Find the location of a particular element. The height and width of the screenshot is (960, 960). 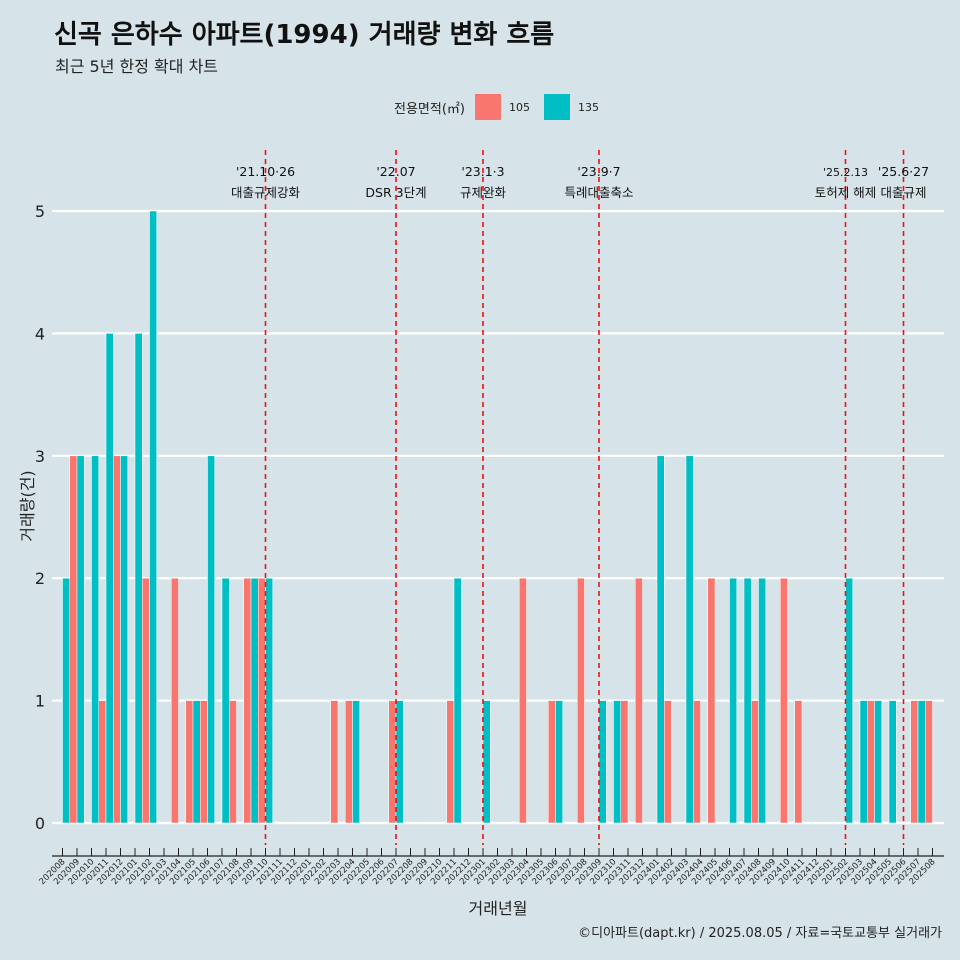

y-tick-label-1: 1 is located at coordinates (40, 701).